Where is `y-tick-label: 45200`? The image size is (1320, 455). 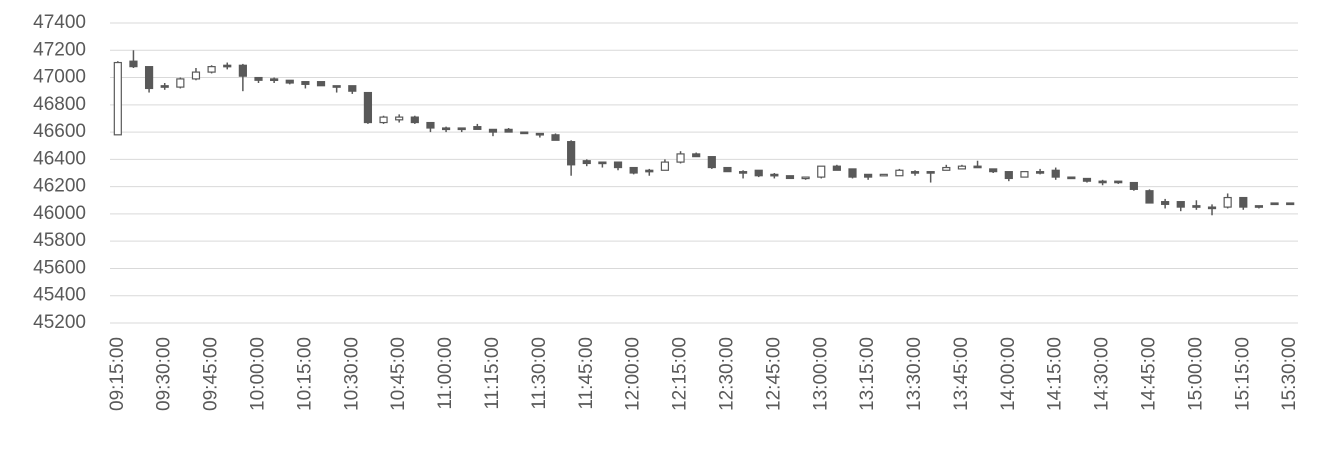
y-tick-label: 45200 is located at coordinates (59, 322).